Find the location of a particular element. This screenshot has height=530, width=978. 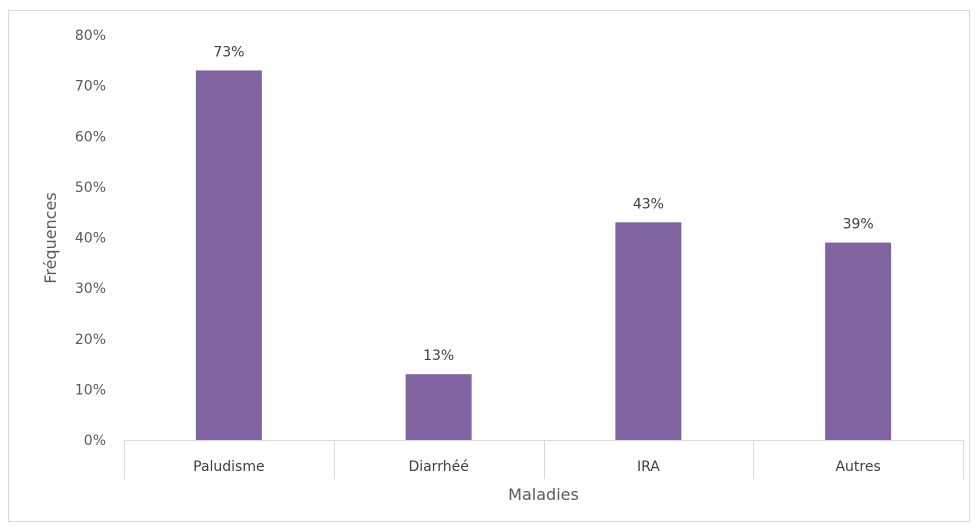

y-tick-label: 70% is located at coordinates (90, 87).